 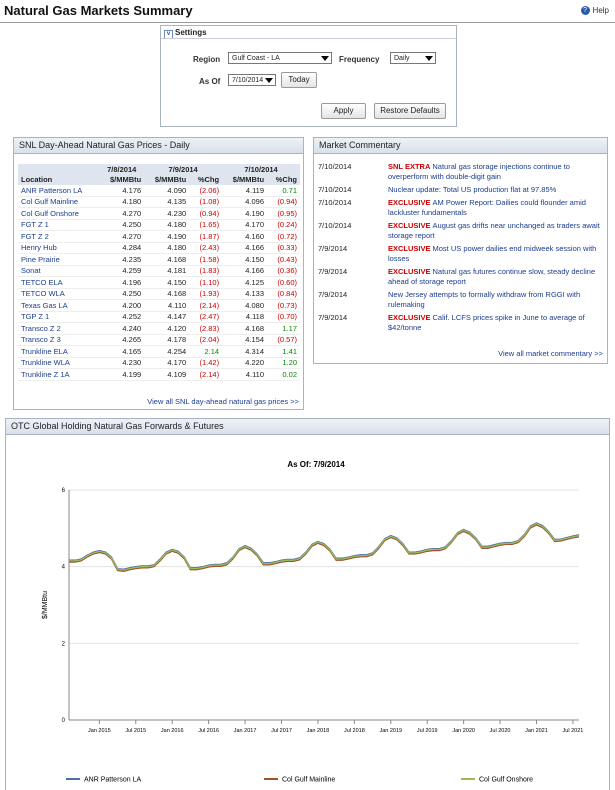 I want to click on frequency-select: Daily, so click(x=413, y=58).